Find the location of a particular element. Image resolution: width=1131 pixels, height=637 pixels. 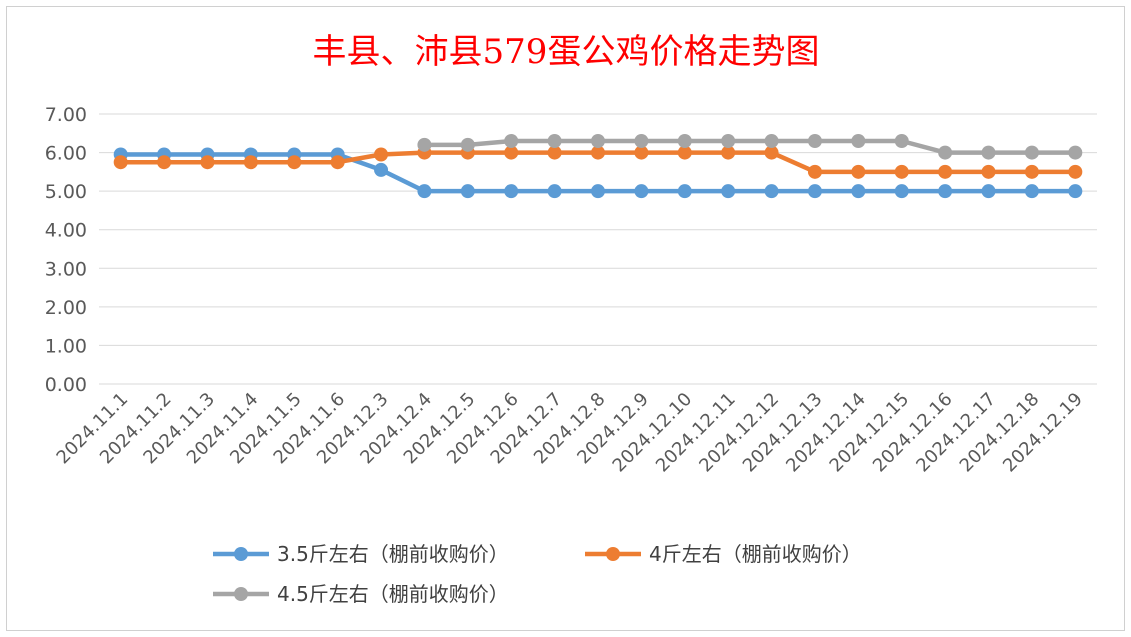

y-axis-ticks: 0.00 1.00 2.00 3.00 4.00 5.00 6.00 7.00 is located at coordinates (66, 250).